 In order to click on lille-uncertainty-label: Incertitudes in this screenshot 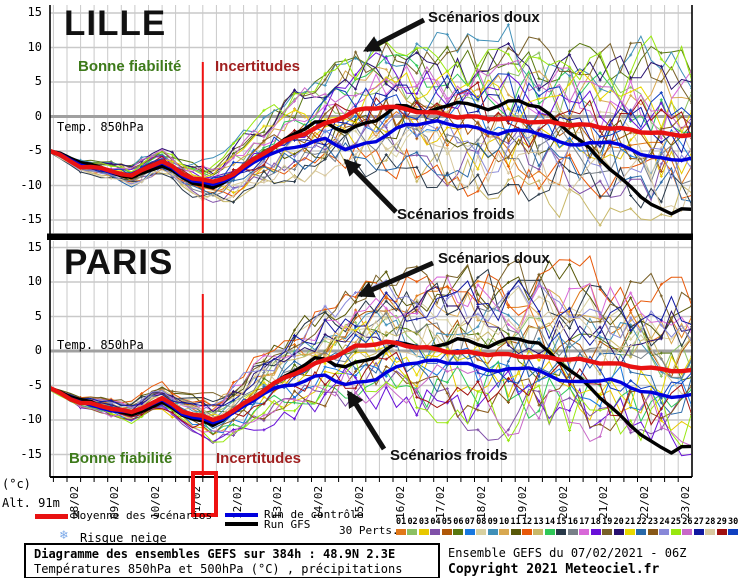, I will do `click(258, 66)`.